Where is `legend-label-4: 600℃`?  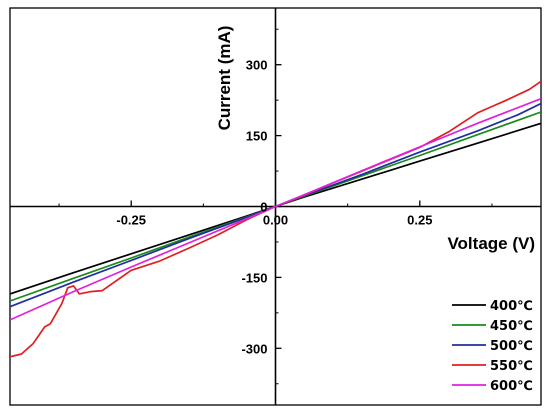
legend-label-4: 600℃ is located at coordinates (511, 386).